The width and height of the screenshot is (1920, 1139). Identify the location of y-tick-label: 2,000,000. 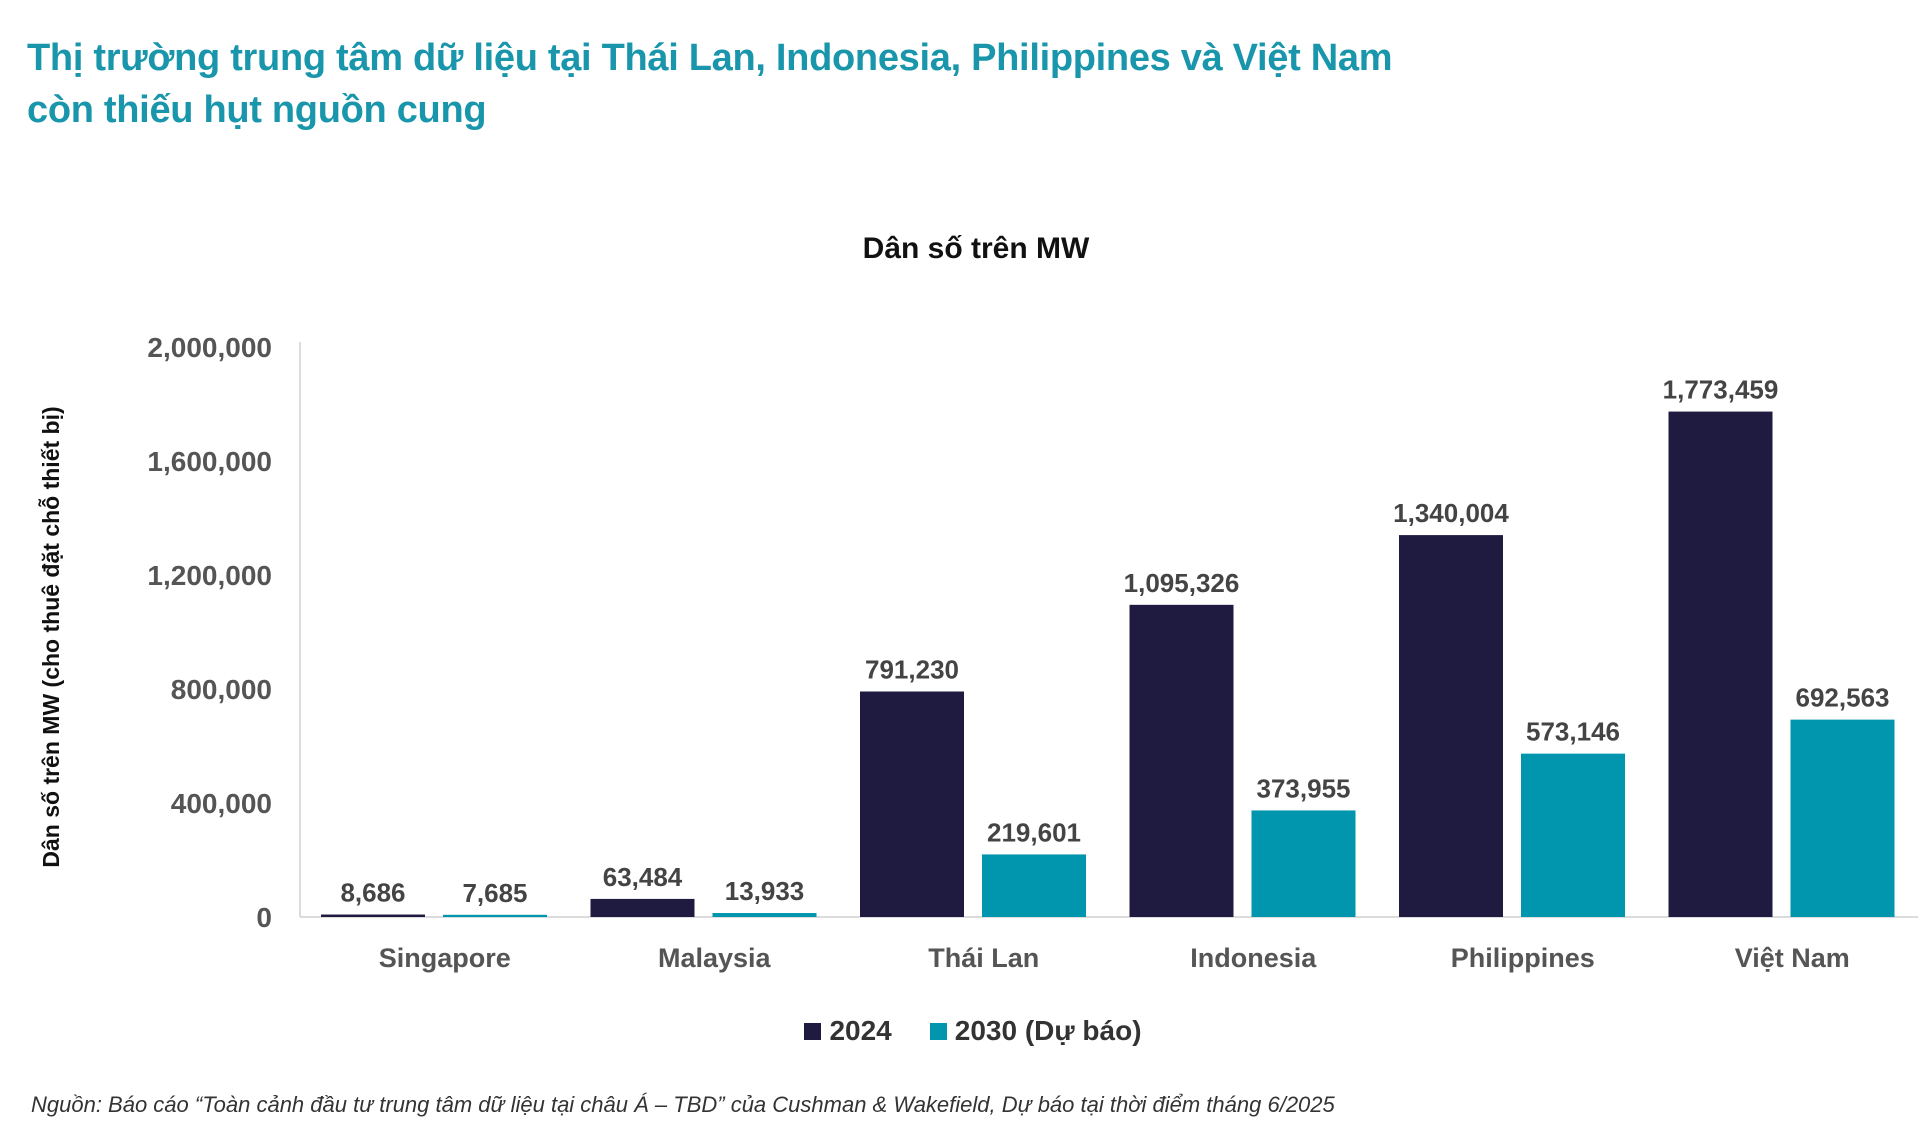
(209, 347).